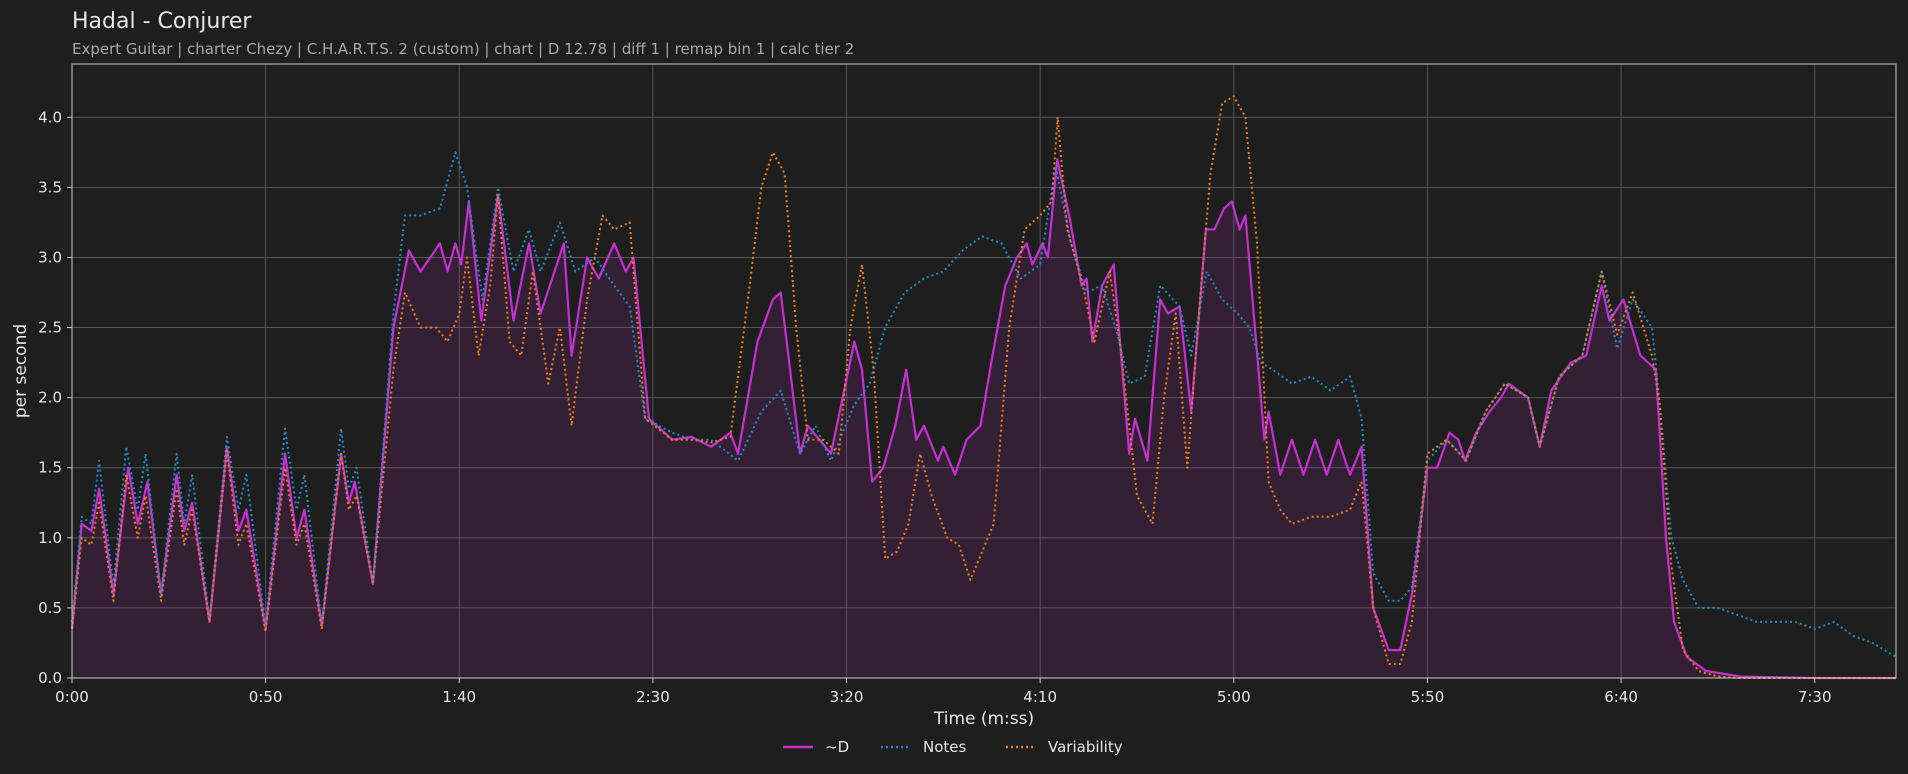 This screenshot has height=774, width=1908. I want to click on y-tick-label: 0.0, so click(50, 678).